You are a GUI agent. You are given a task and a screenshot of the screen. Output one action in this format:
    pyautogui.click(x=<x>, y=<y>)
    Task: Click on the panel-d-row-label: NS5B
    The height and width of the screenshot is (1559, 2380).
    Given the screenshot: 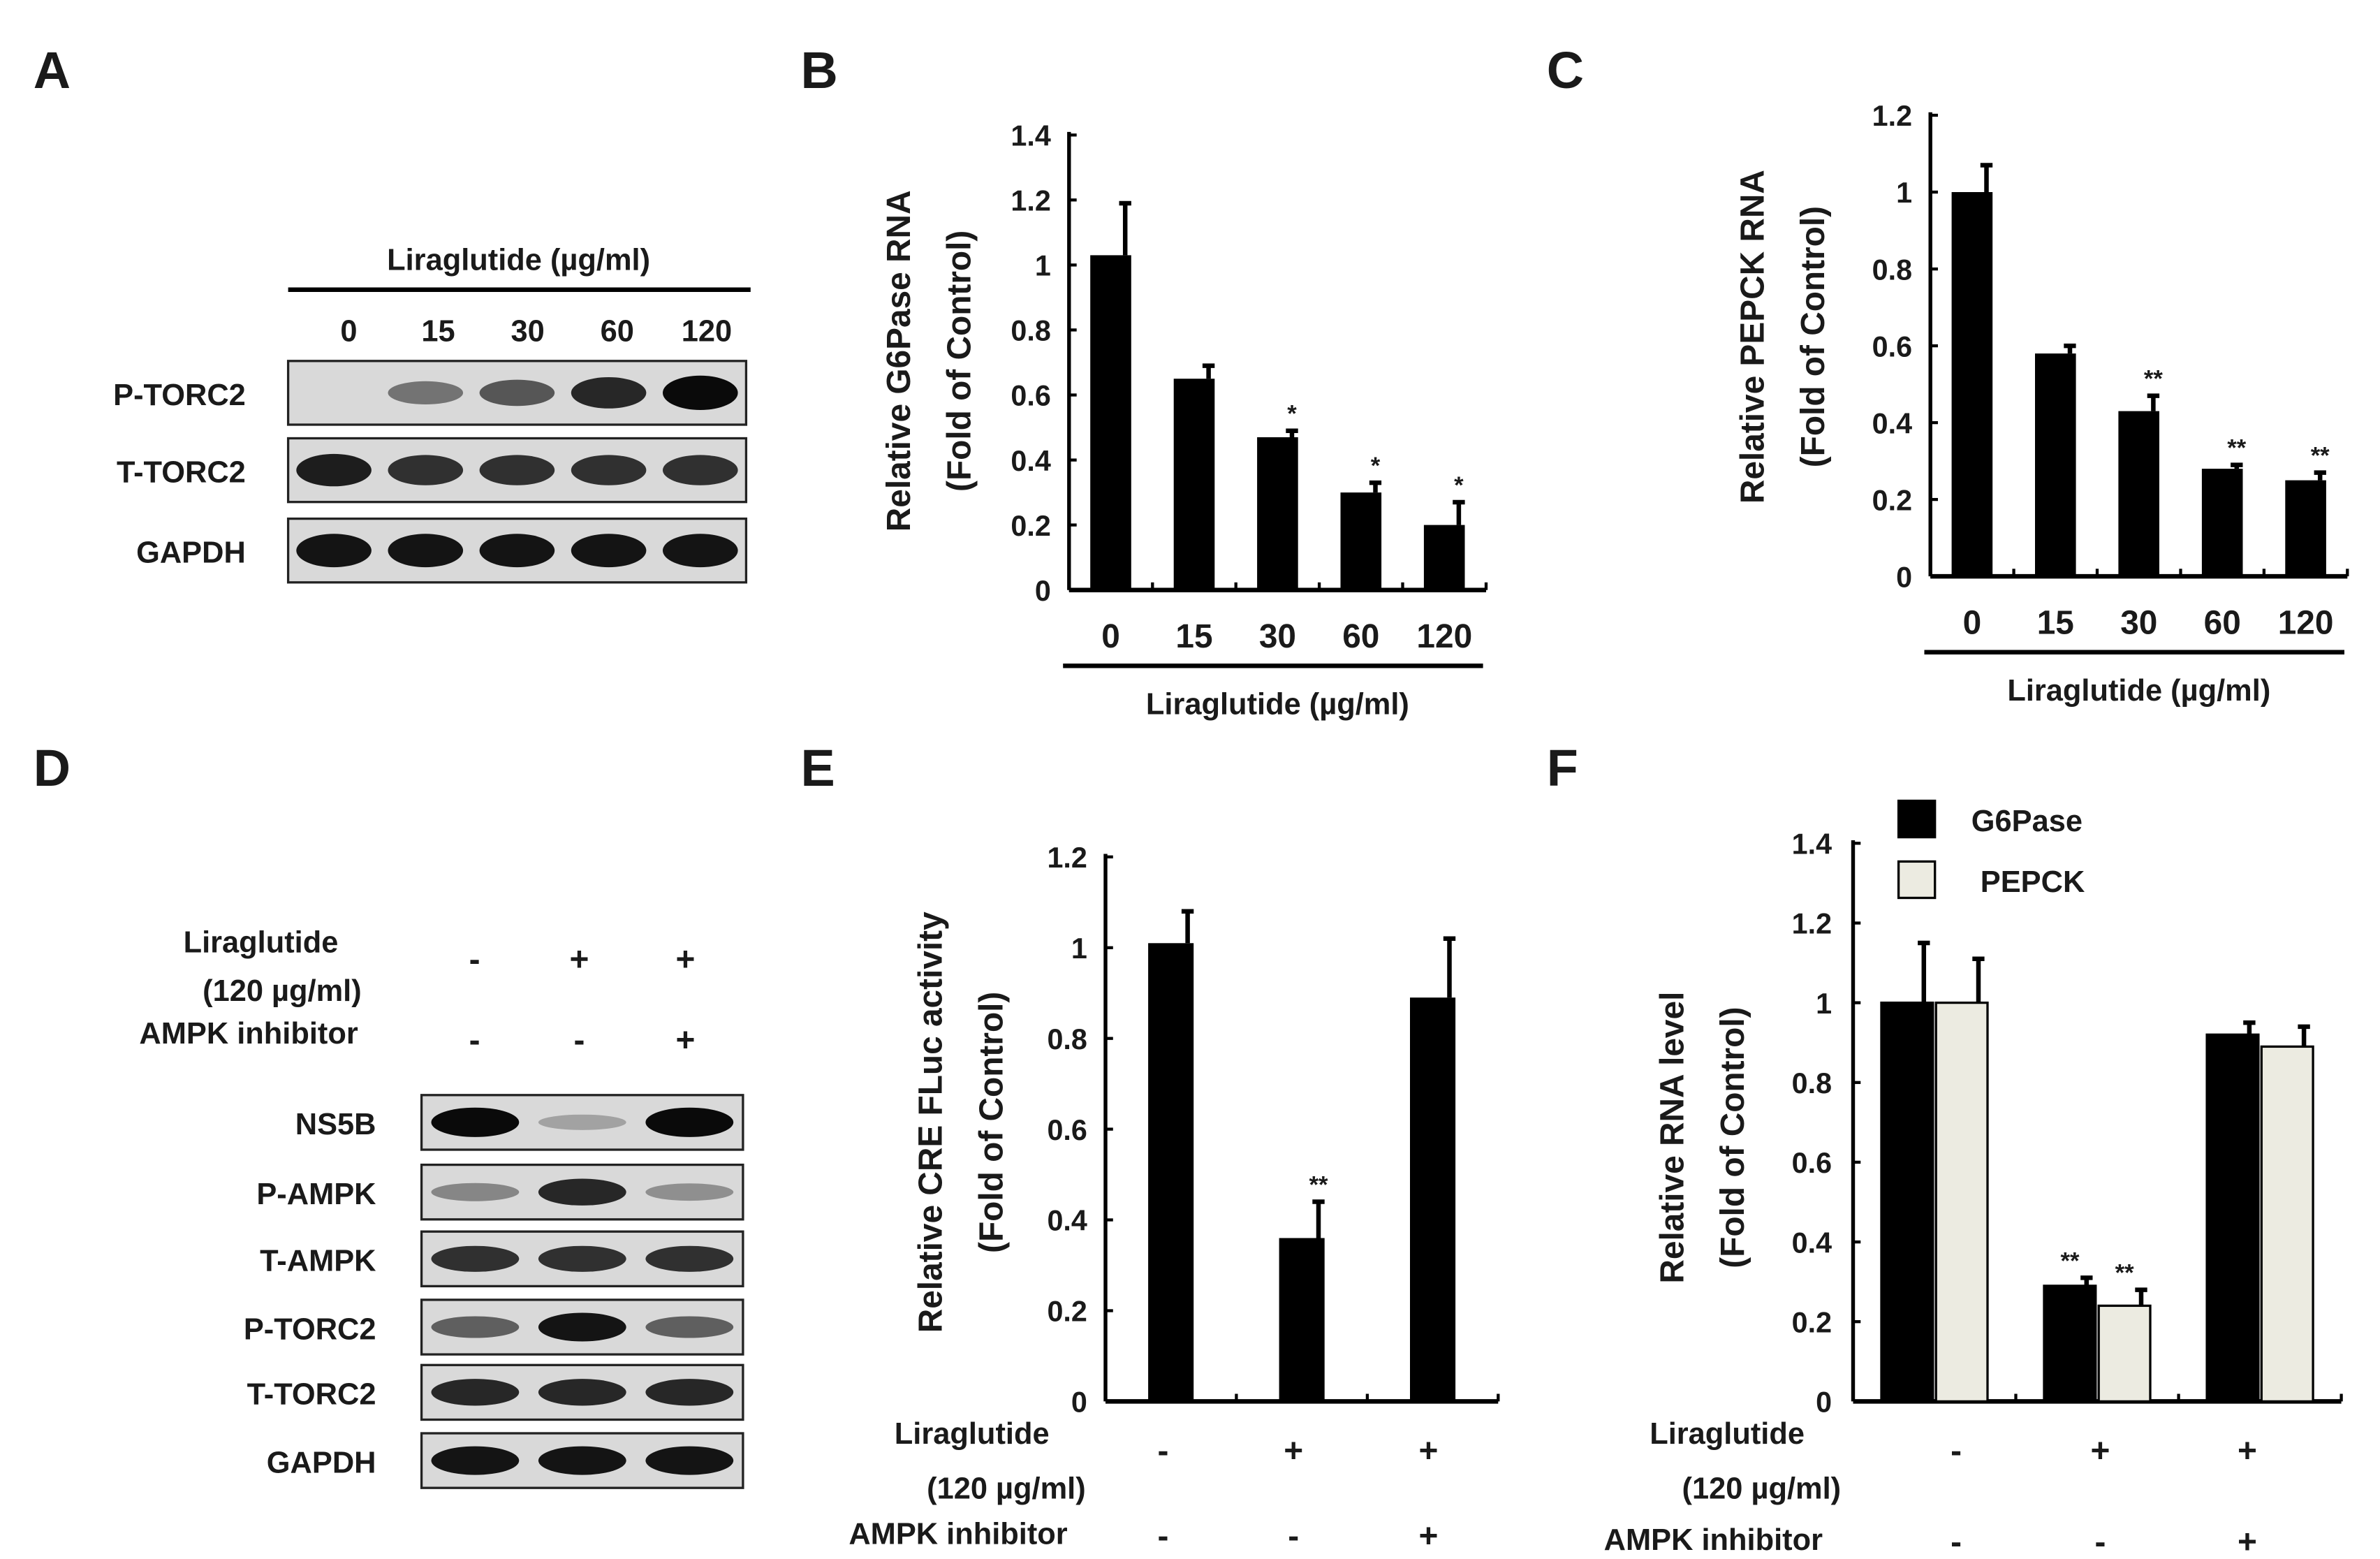 What is the action you would take?
    pyautogui.click(x=335, y=1124)
    